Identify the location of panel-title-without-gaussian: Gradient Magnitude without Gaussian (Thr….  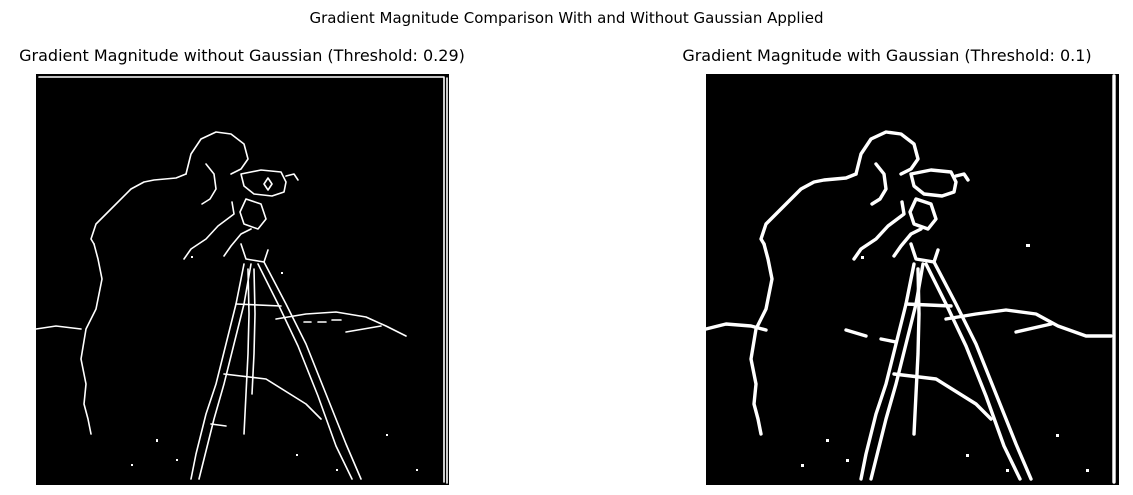
(242, 55).